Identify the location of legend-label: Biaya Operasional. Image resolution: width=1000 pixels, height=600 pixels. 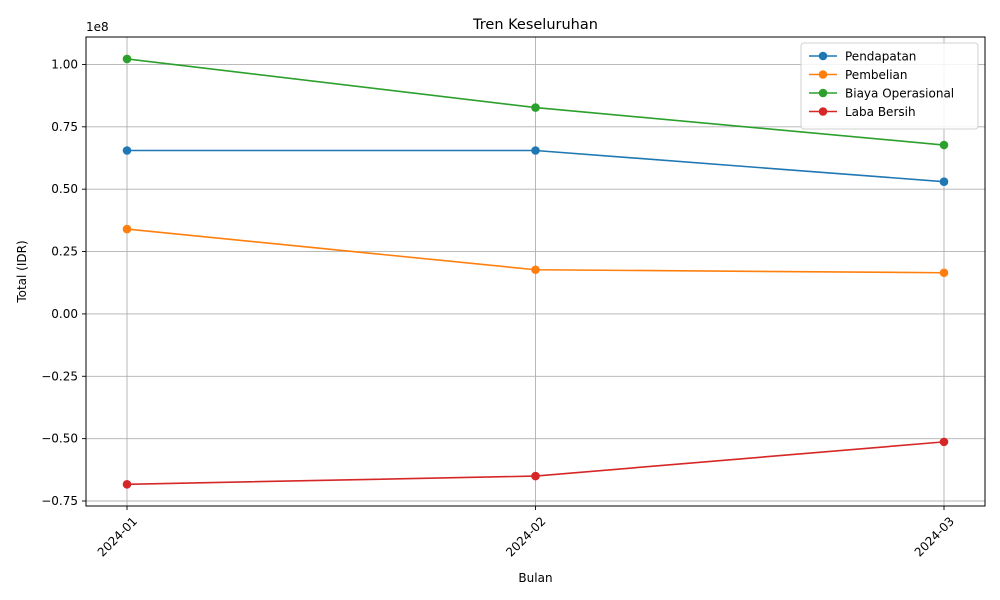
(899, 94).